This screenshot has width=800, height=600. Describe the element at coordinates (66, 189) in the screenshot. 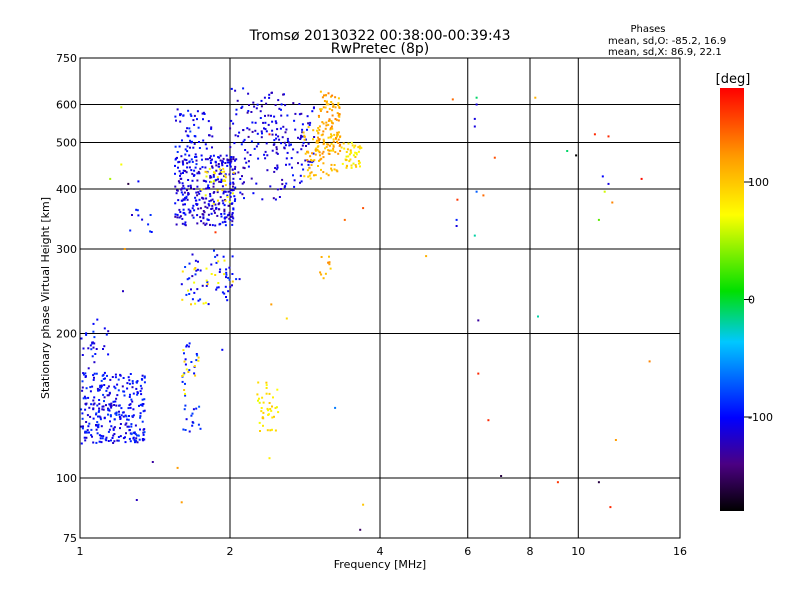

I see `y-tick-label: 400` at that location.